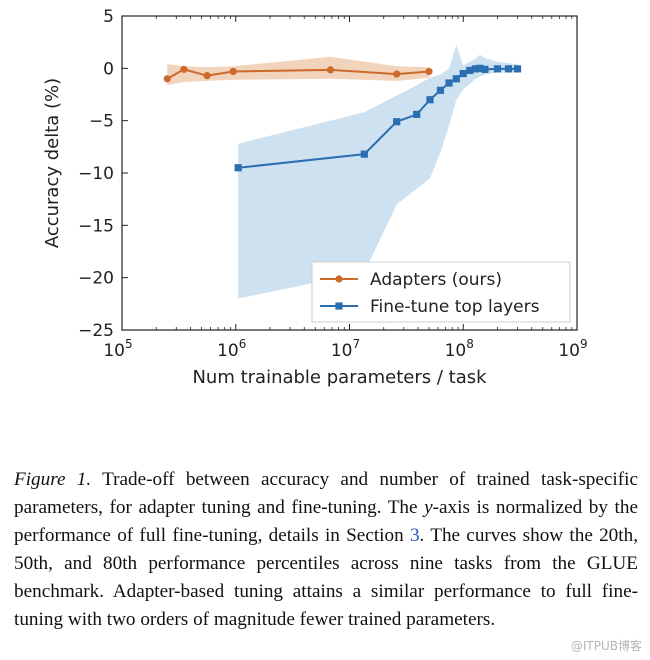 This screenshot has height=660, width=650. Describe the element at coordinates (108, 69) in the screenshot. I see `y-tick-label: 0` at that location.